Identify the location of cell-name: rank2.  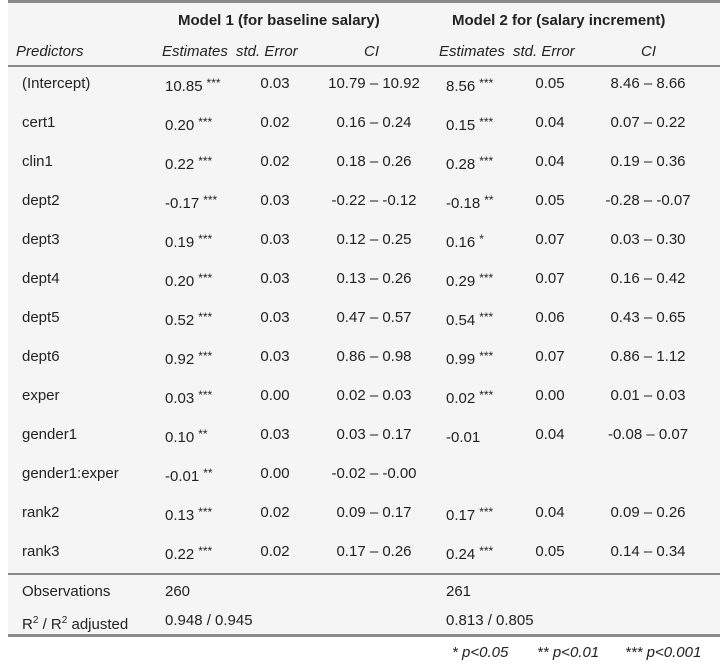
(41, 512).